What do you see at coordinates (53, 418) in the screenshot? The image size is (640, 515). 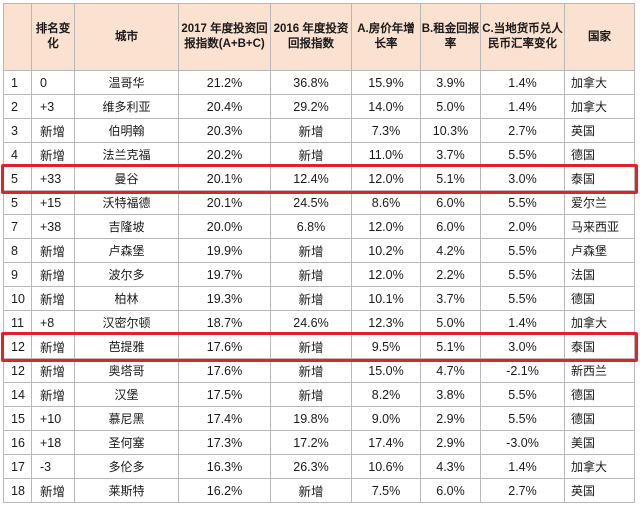 I see `rank-change-cell: +10` at bounding box center [53, 418].